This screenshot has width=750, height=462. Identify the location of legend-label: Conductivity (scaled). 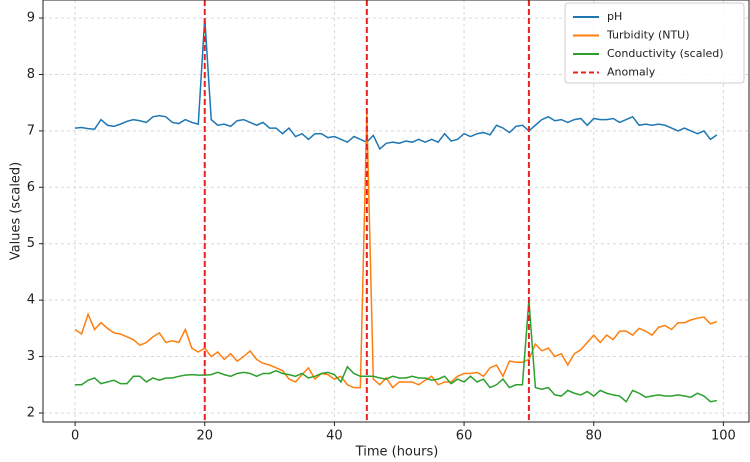
(665, 53).